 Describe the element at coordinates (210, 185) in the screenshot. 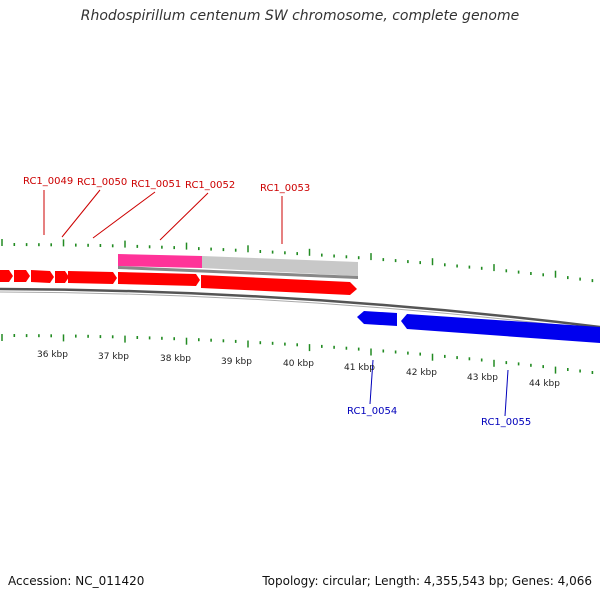

I see `gene-label: RC1_0052` at that location.